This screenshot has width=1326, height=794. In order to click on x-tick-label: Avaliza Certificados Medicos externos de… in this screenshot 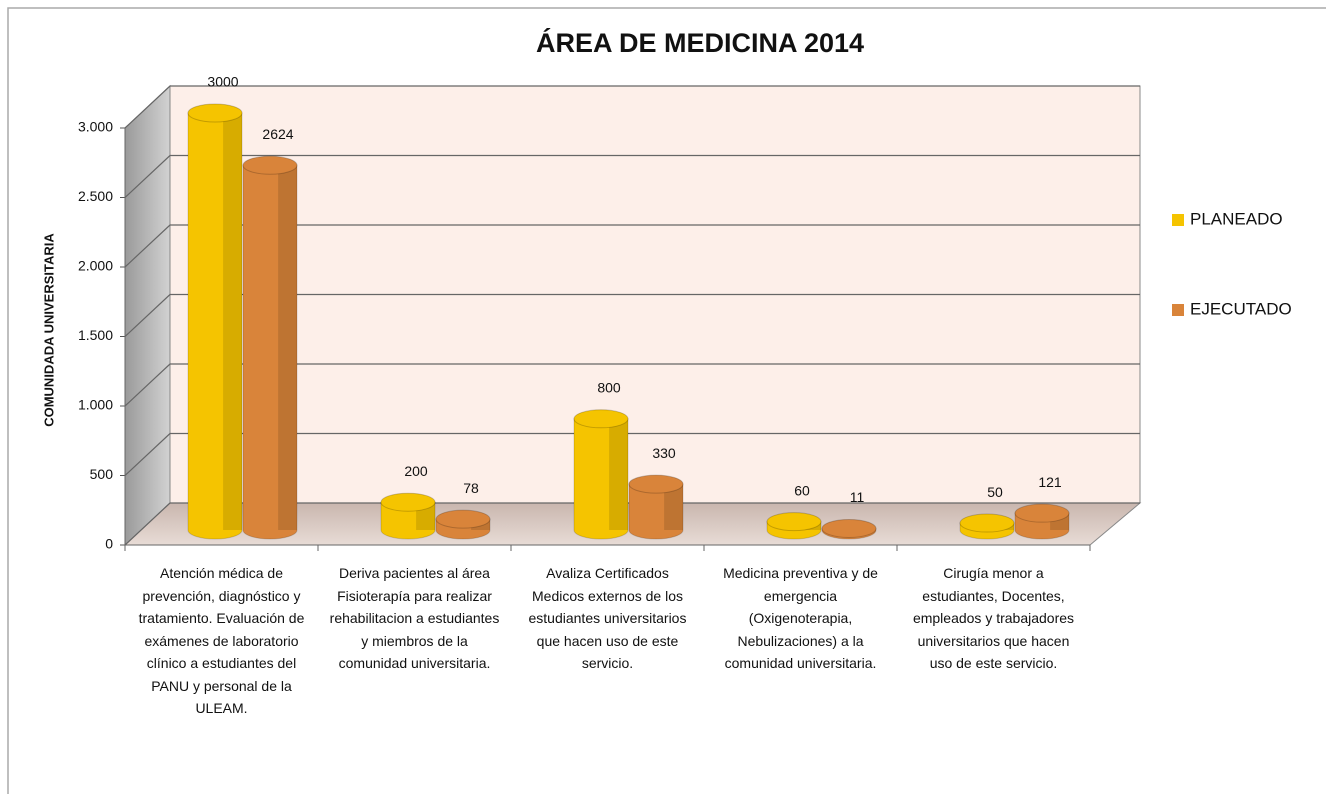, I will do `click(607, 618)`.